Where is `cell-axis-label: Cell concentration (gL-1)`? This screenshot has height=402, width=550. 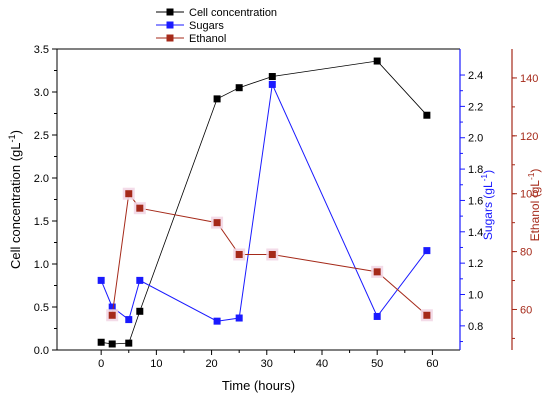 cell-axis-label: Cell concentration (gL-1) is located at coordinates (15, 199).